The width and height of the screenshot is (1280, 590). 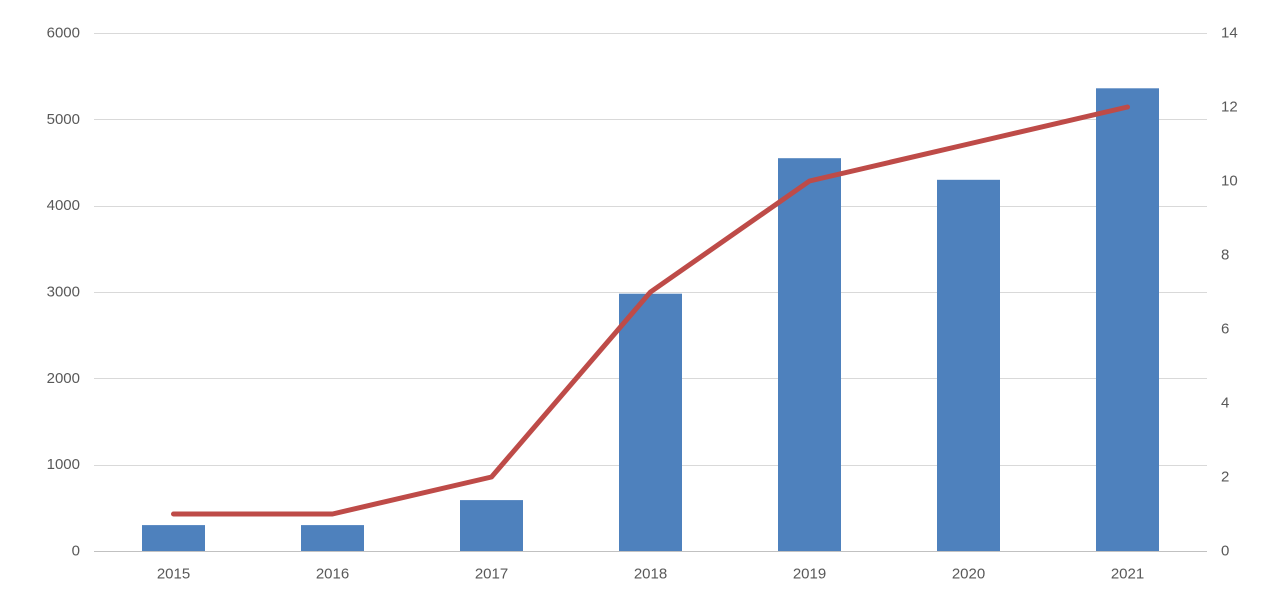 What do you see at coordinates (650, 422) in the screenshot?
I see `bar-2018` at bounding box center [650, 422].